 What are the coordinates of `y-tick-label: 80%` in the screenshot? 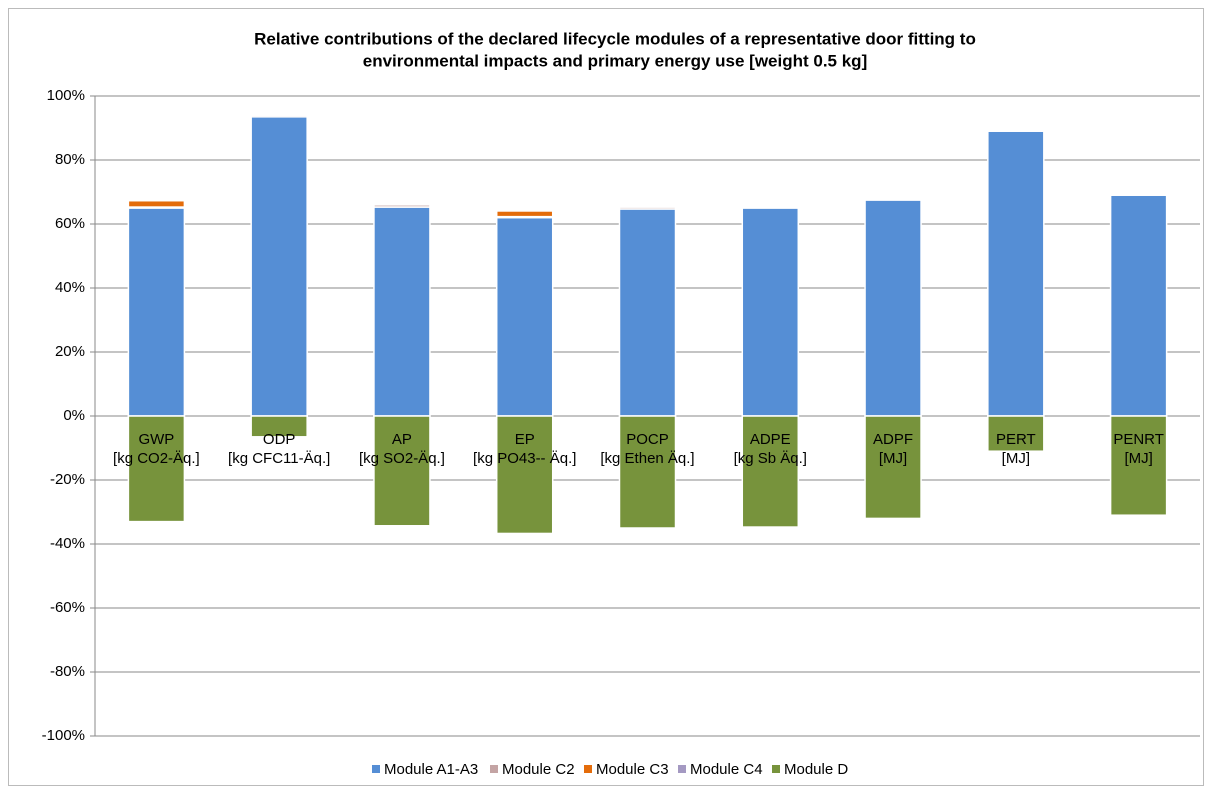 It's located at (70, 159).